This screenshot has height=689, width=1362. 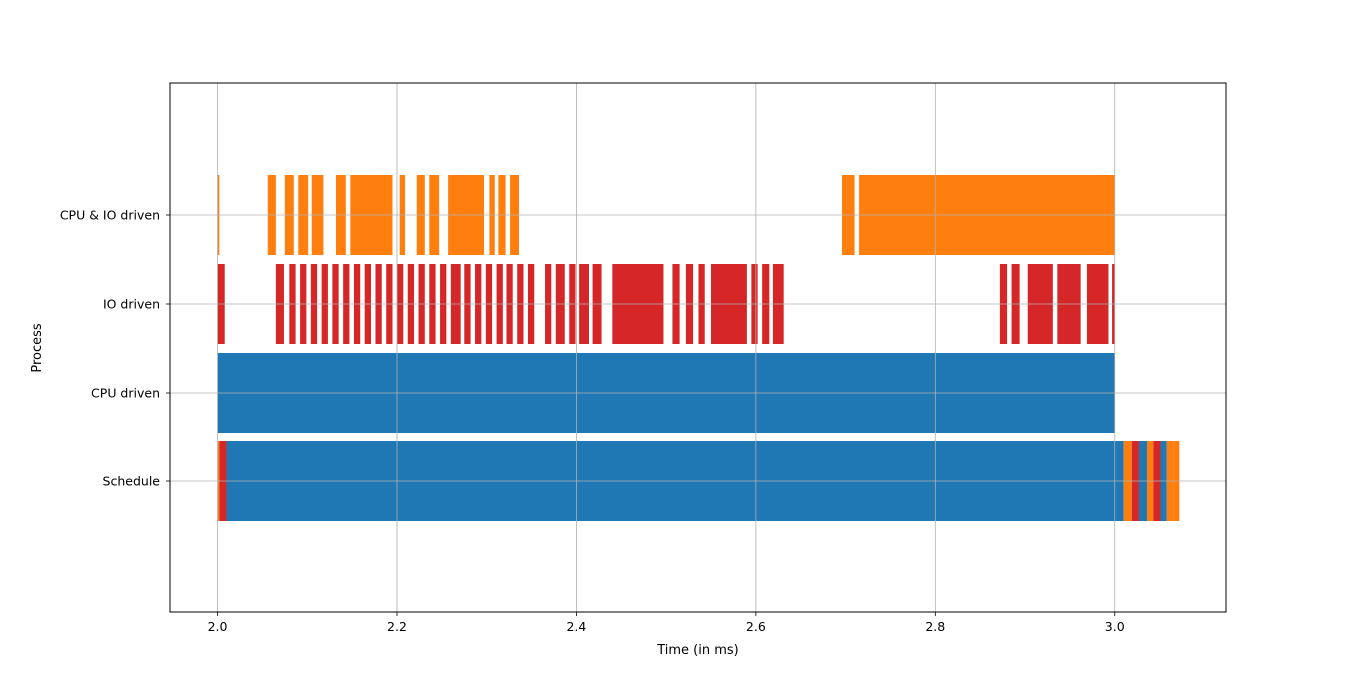 What do you see at coordinates (125, 393) in the screenshot?
I see `y-tick-label-cpu-driven: CPU driven` at bounding box center [125, 393].